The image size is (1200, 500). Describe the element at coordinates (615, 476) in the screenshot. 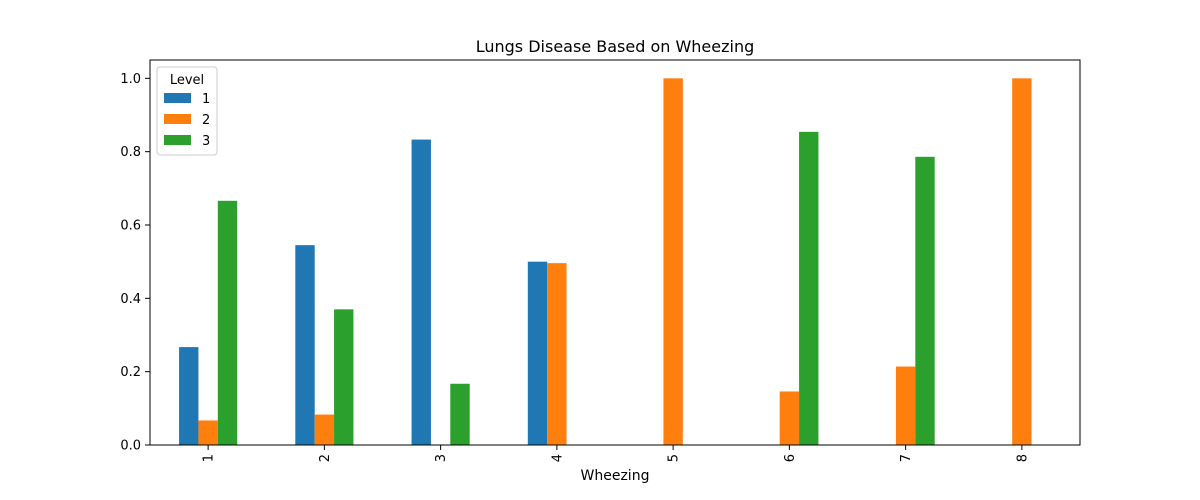

I see `x-axis-label: Wheezing` at that location.